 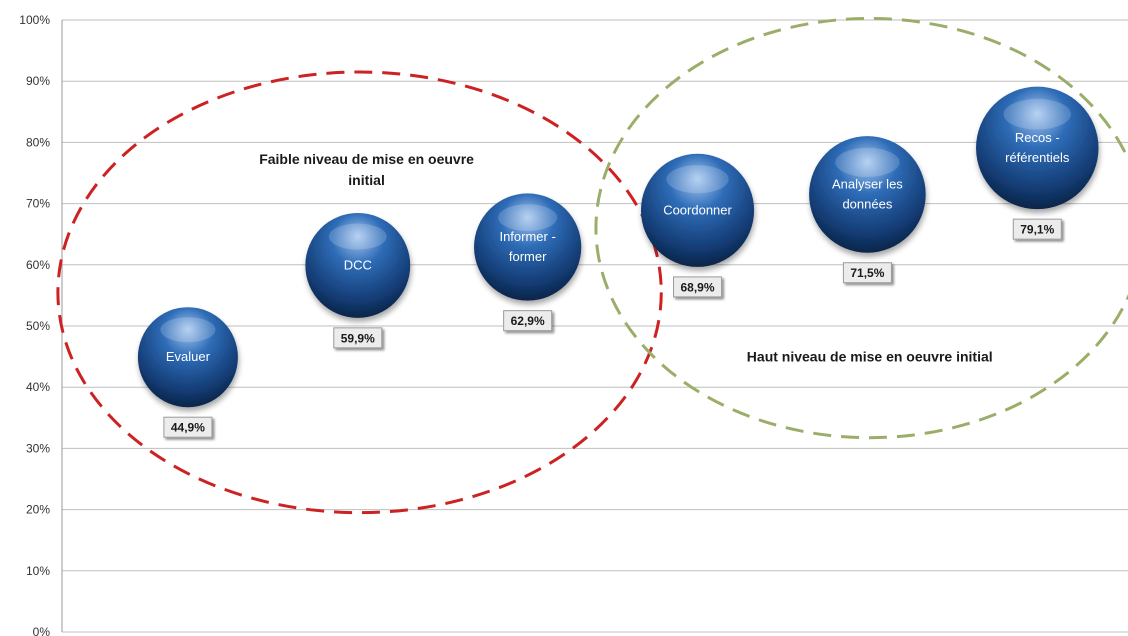 I want to click on bubble-point: Evaluer 44,9%, so click(x=187, y=372).